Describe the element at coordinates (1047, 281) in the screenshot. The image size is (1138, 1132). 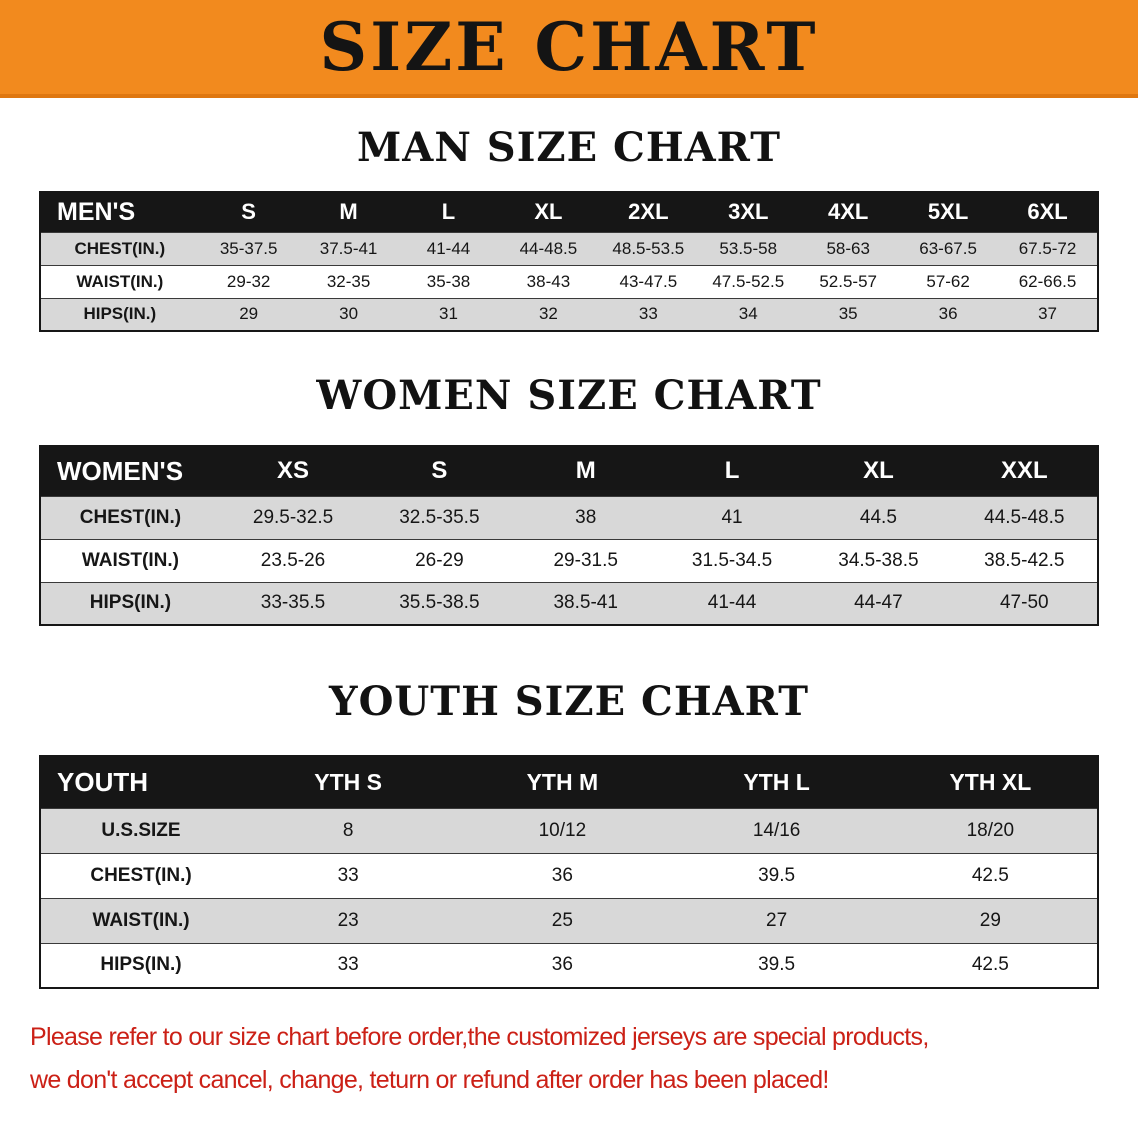
I see `size-cell: 62-66.5` at that location.